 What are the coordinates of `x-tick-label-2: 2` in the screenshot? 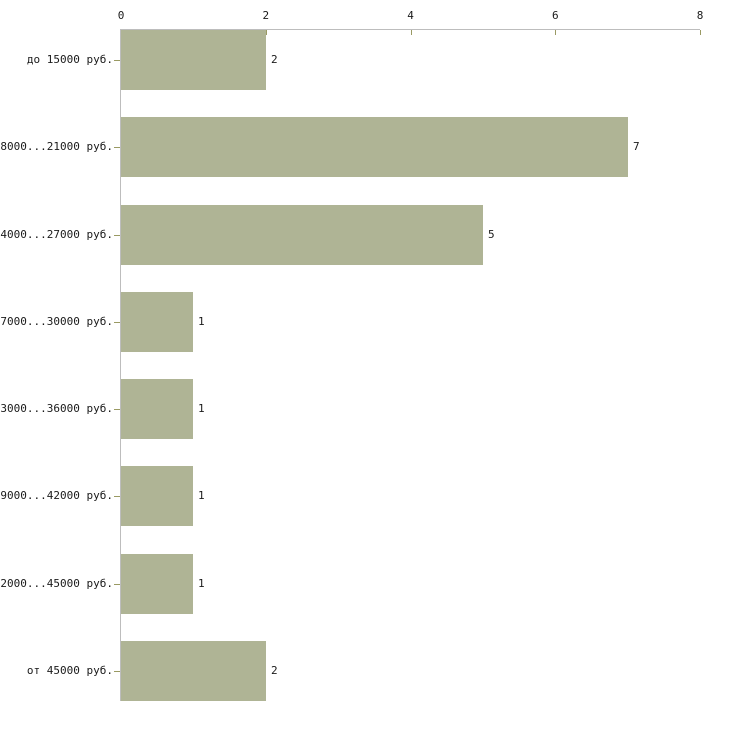 It's located at (266, 15).